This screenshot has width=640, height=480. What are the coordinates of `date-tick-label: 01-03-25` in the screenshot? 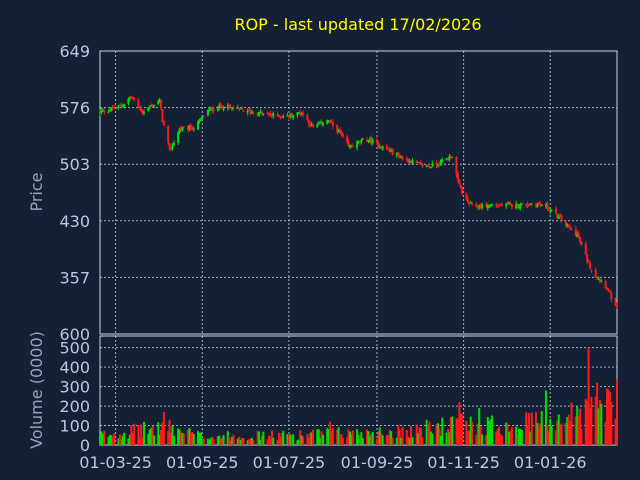 It's located at (115, 462).